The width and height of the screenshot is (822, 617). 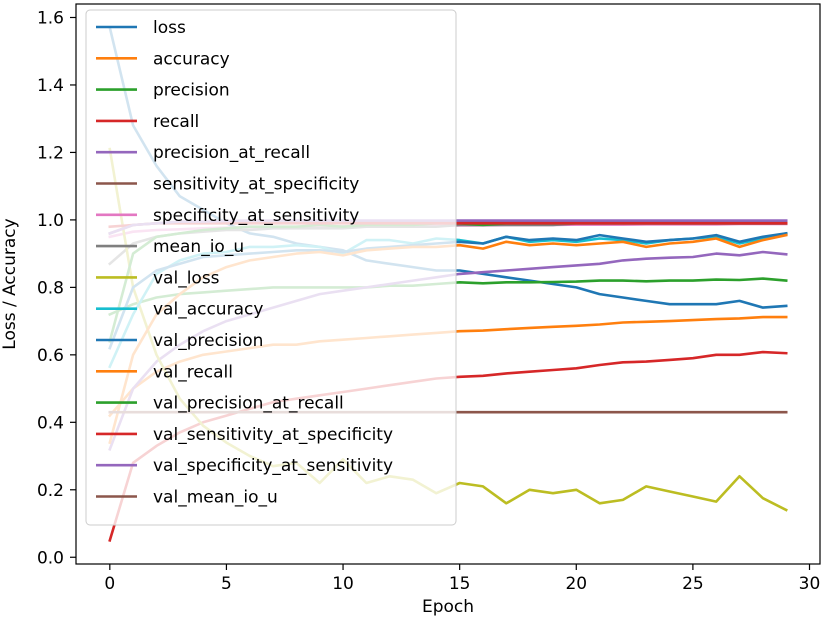 I want to click on legend-label: mean_io_u, so click(x=198, y=247).